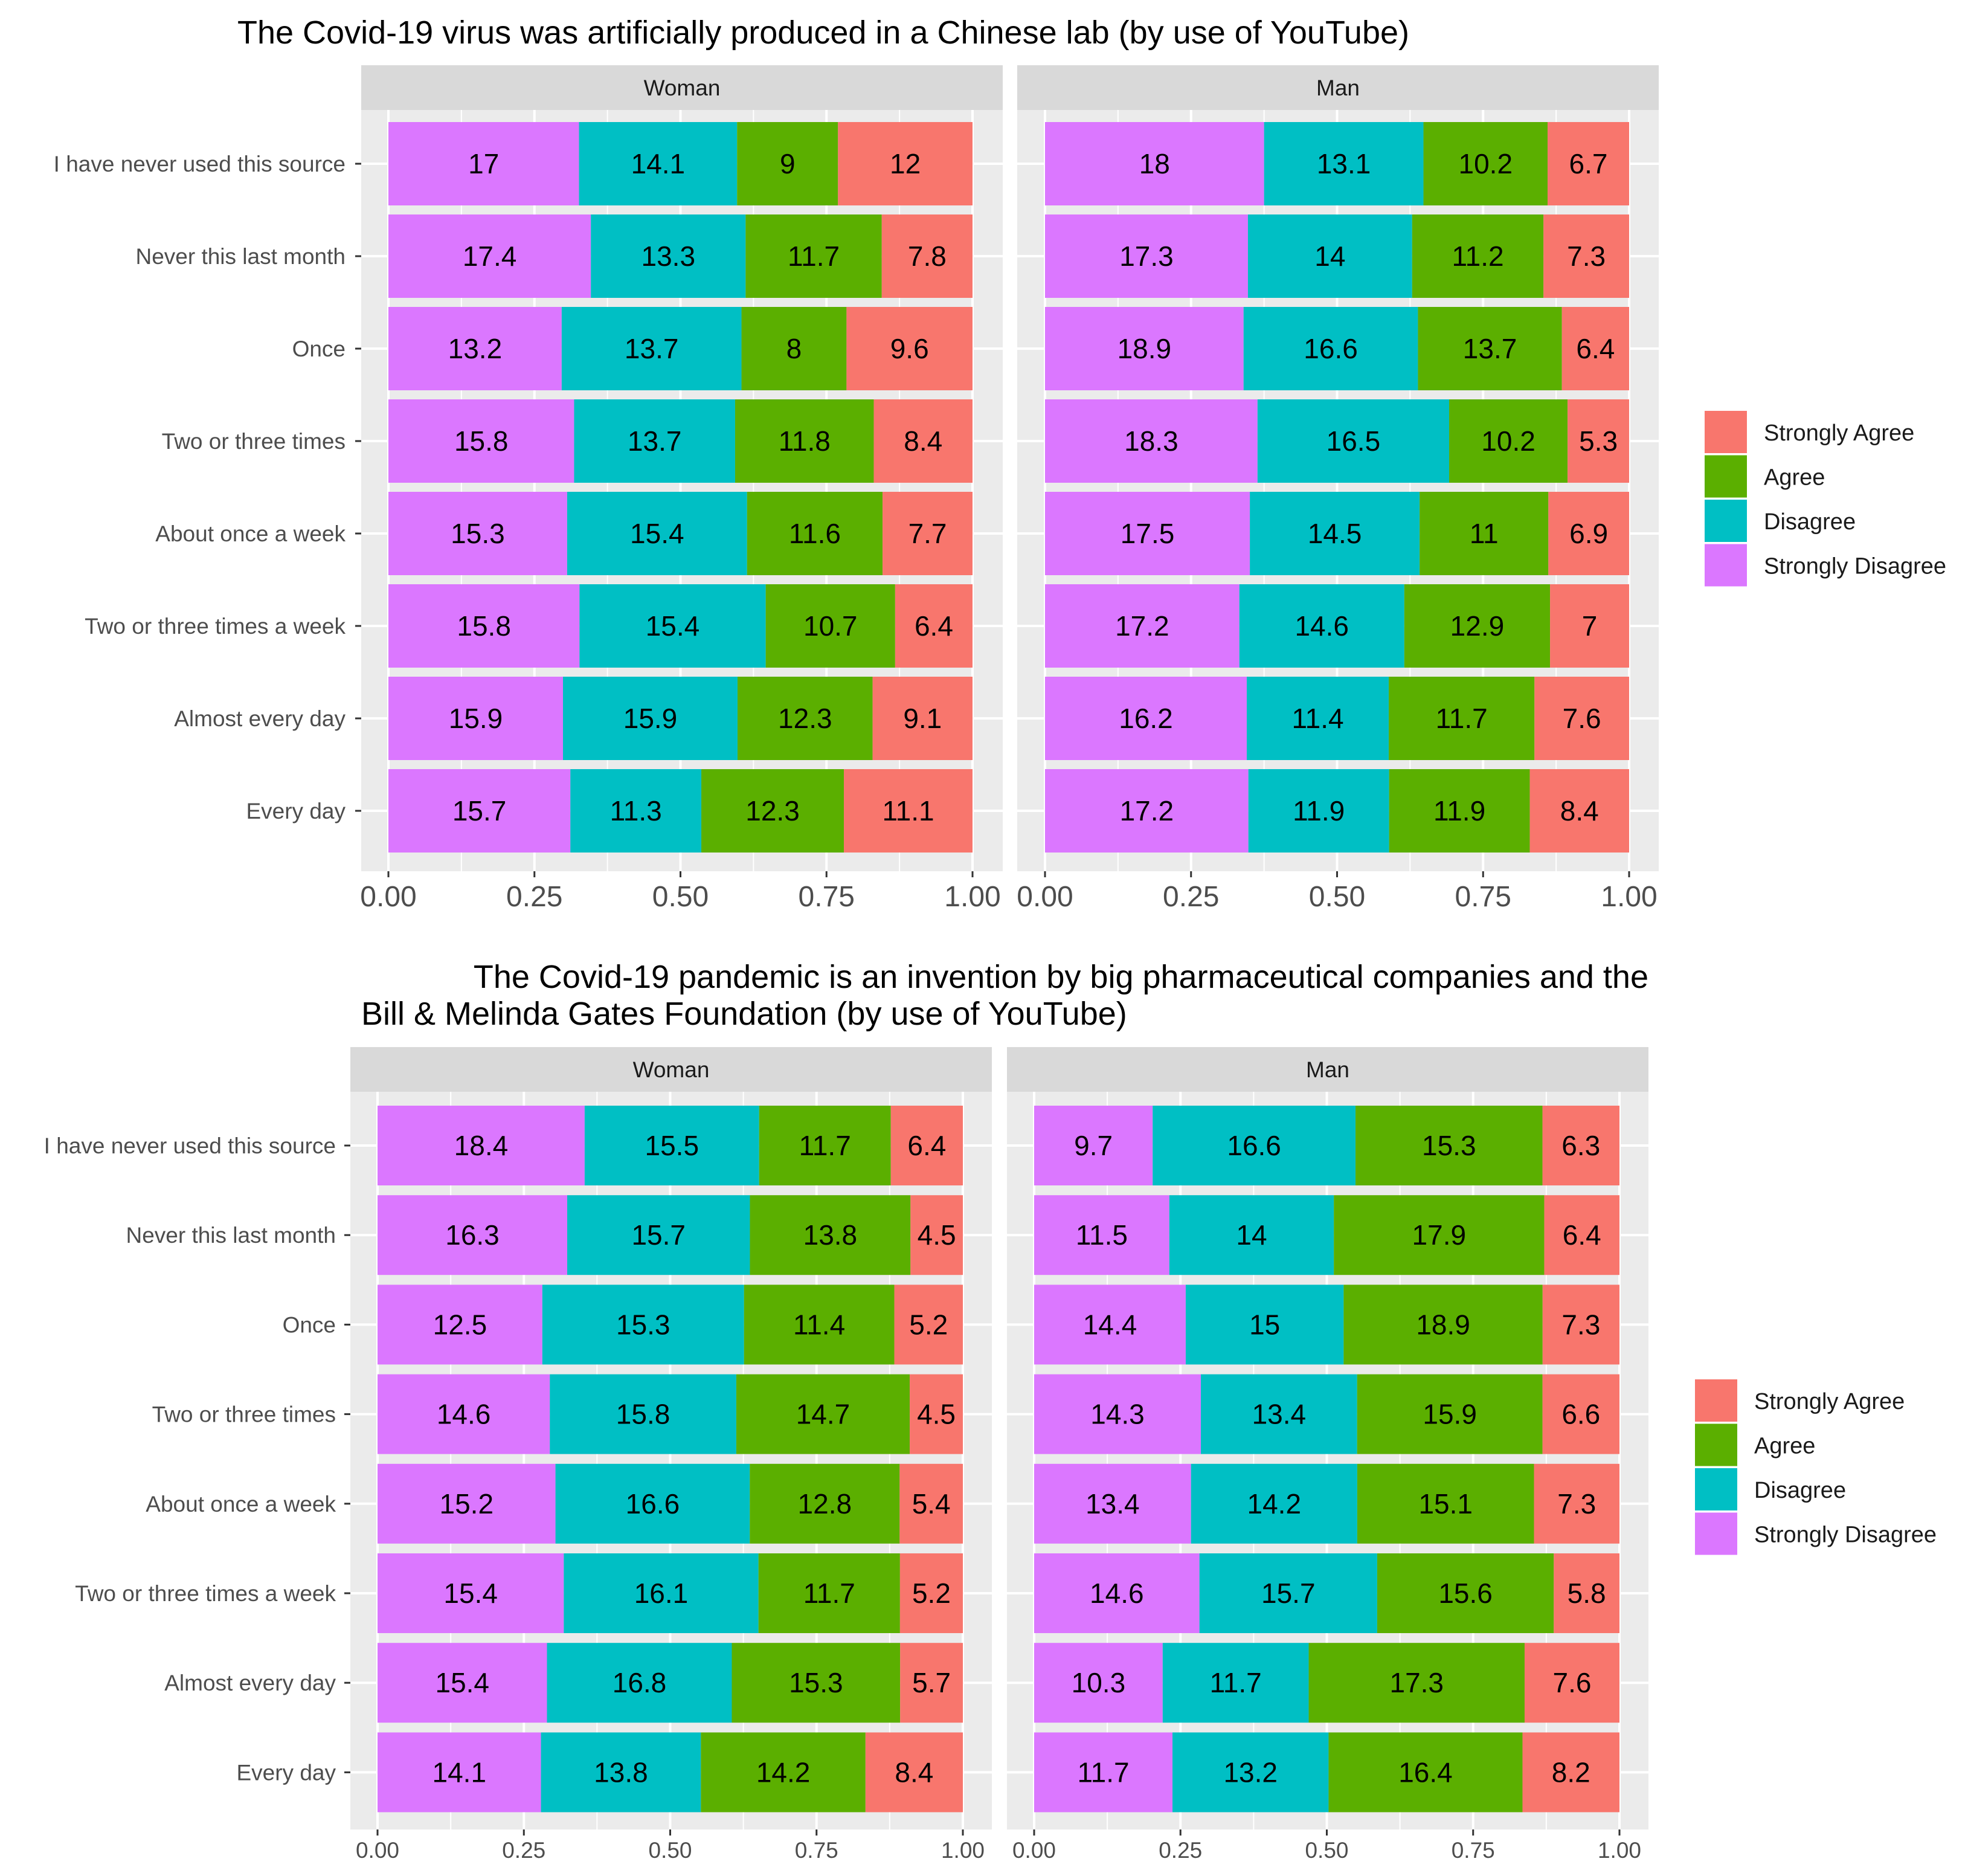 This screenshot has height=1876, width=1968. Describe the element at coordinates (1589, 533) in the screenshot. I see `bar-value-label: 6.9` at that location.